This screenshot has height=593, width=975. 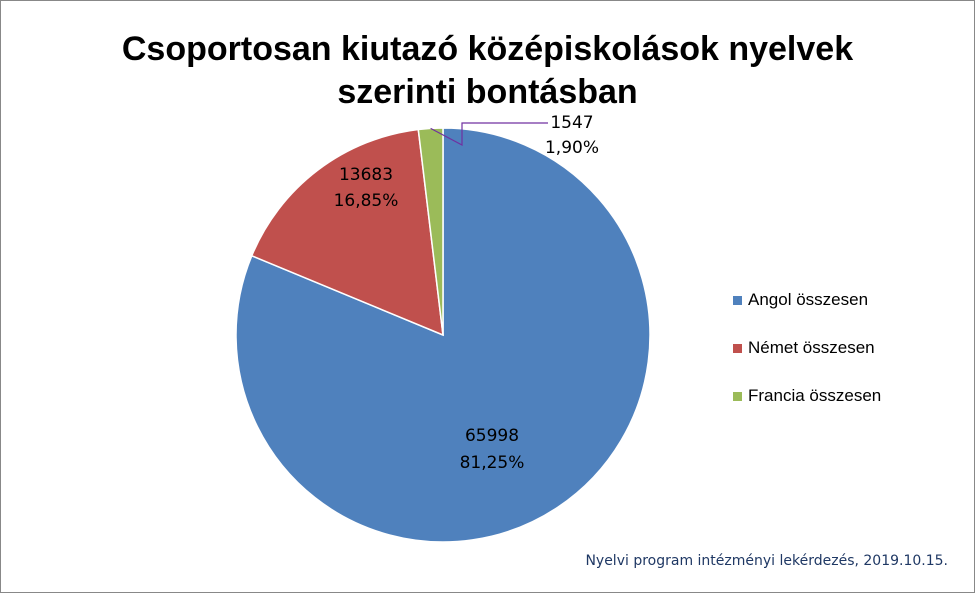 I want to click on chart-title-line-2: szerinti bontásban, so click(x=487, y=92).